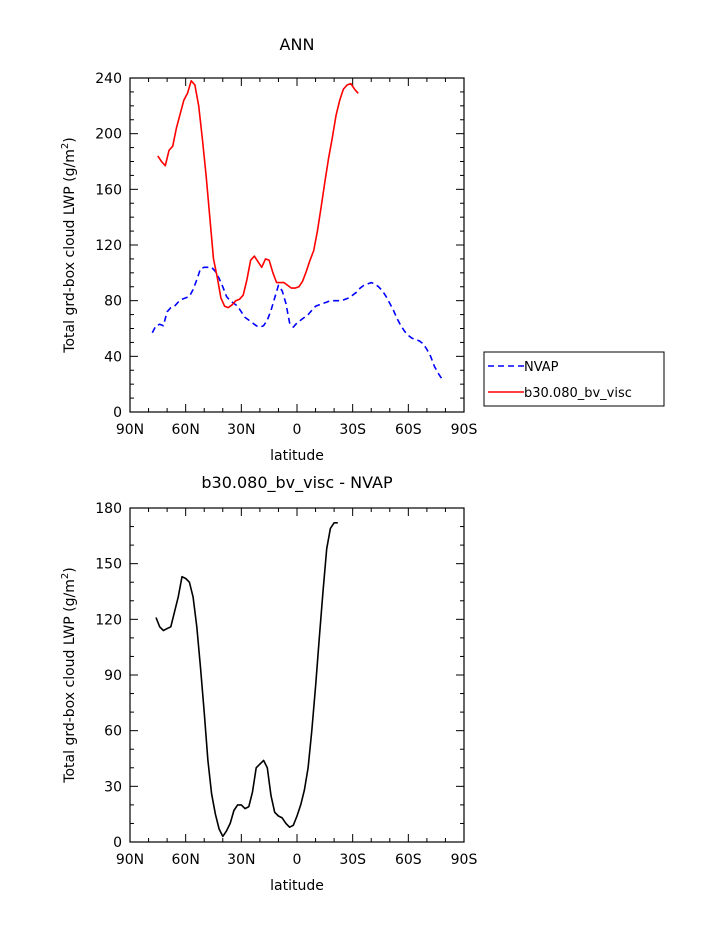  I want to click on legend-box, so click(574, 379).